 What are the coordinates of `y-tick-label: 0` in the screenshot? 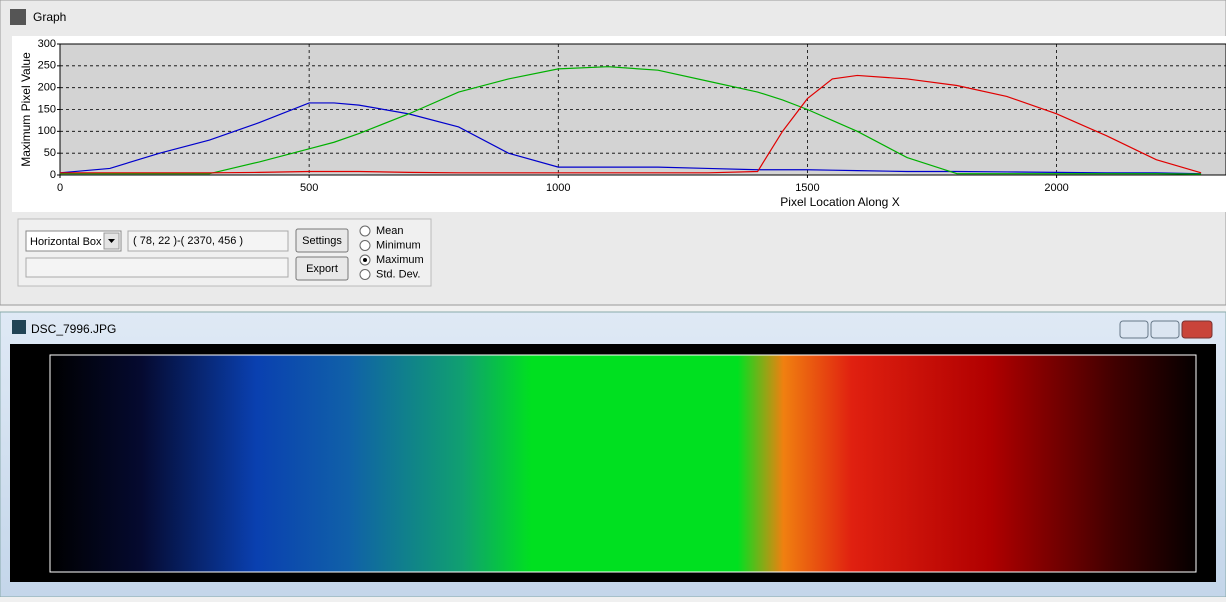 It's located at (53, 175).